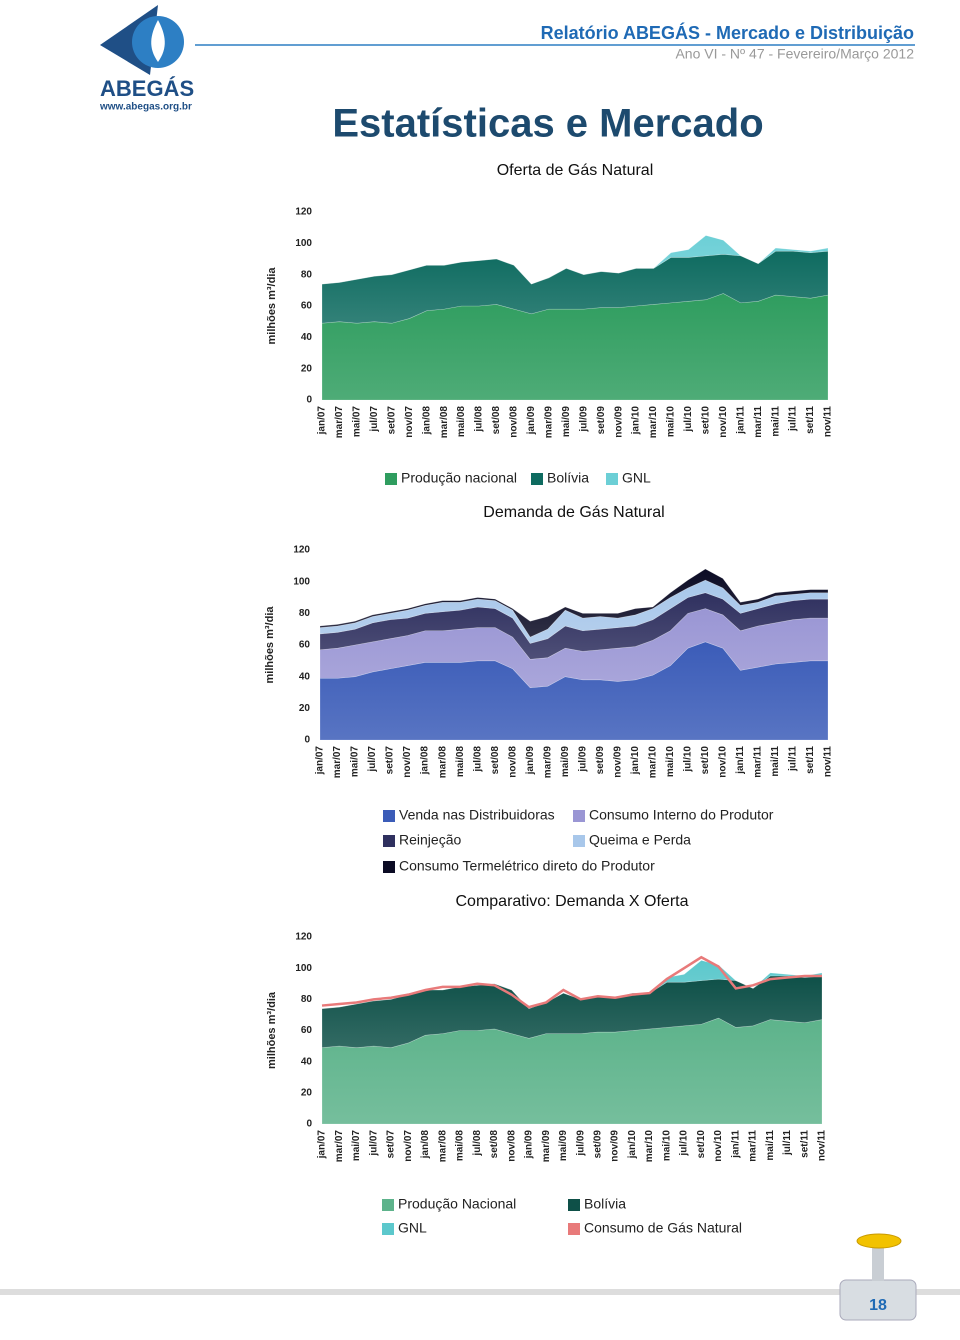 This screenshot has width=960, height=1340. What do you see at coordinates (309, 1124) in the screenshot?
I see `y-tick-label: 0` at bounding box center [309, 1124].